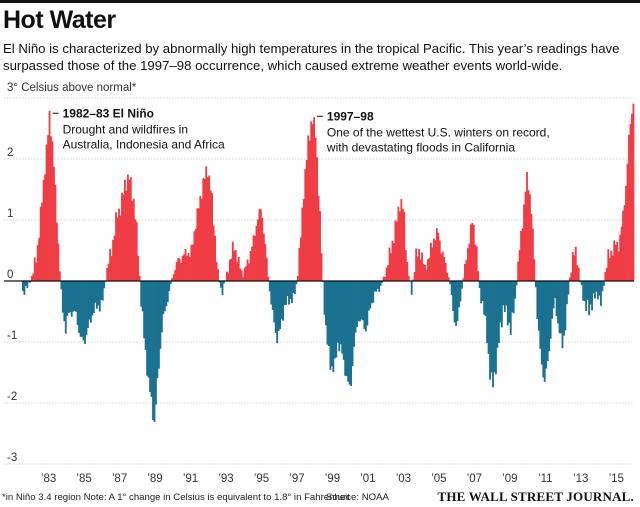  Describe the element at coordinates (357, 497) in the screenshot. I see `source-text: Source: NOAA` at that location.